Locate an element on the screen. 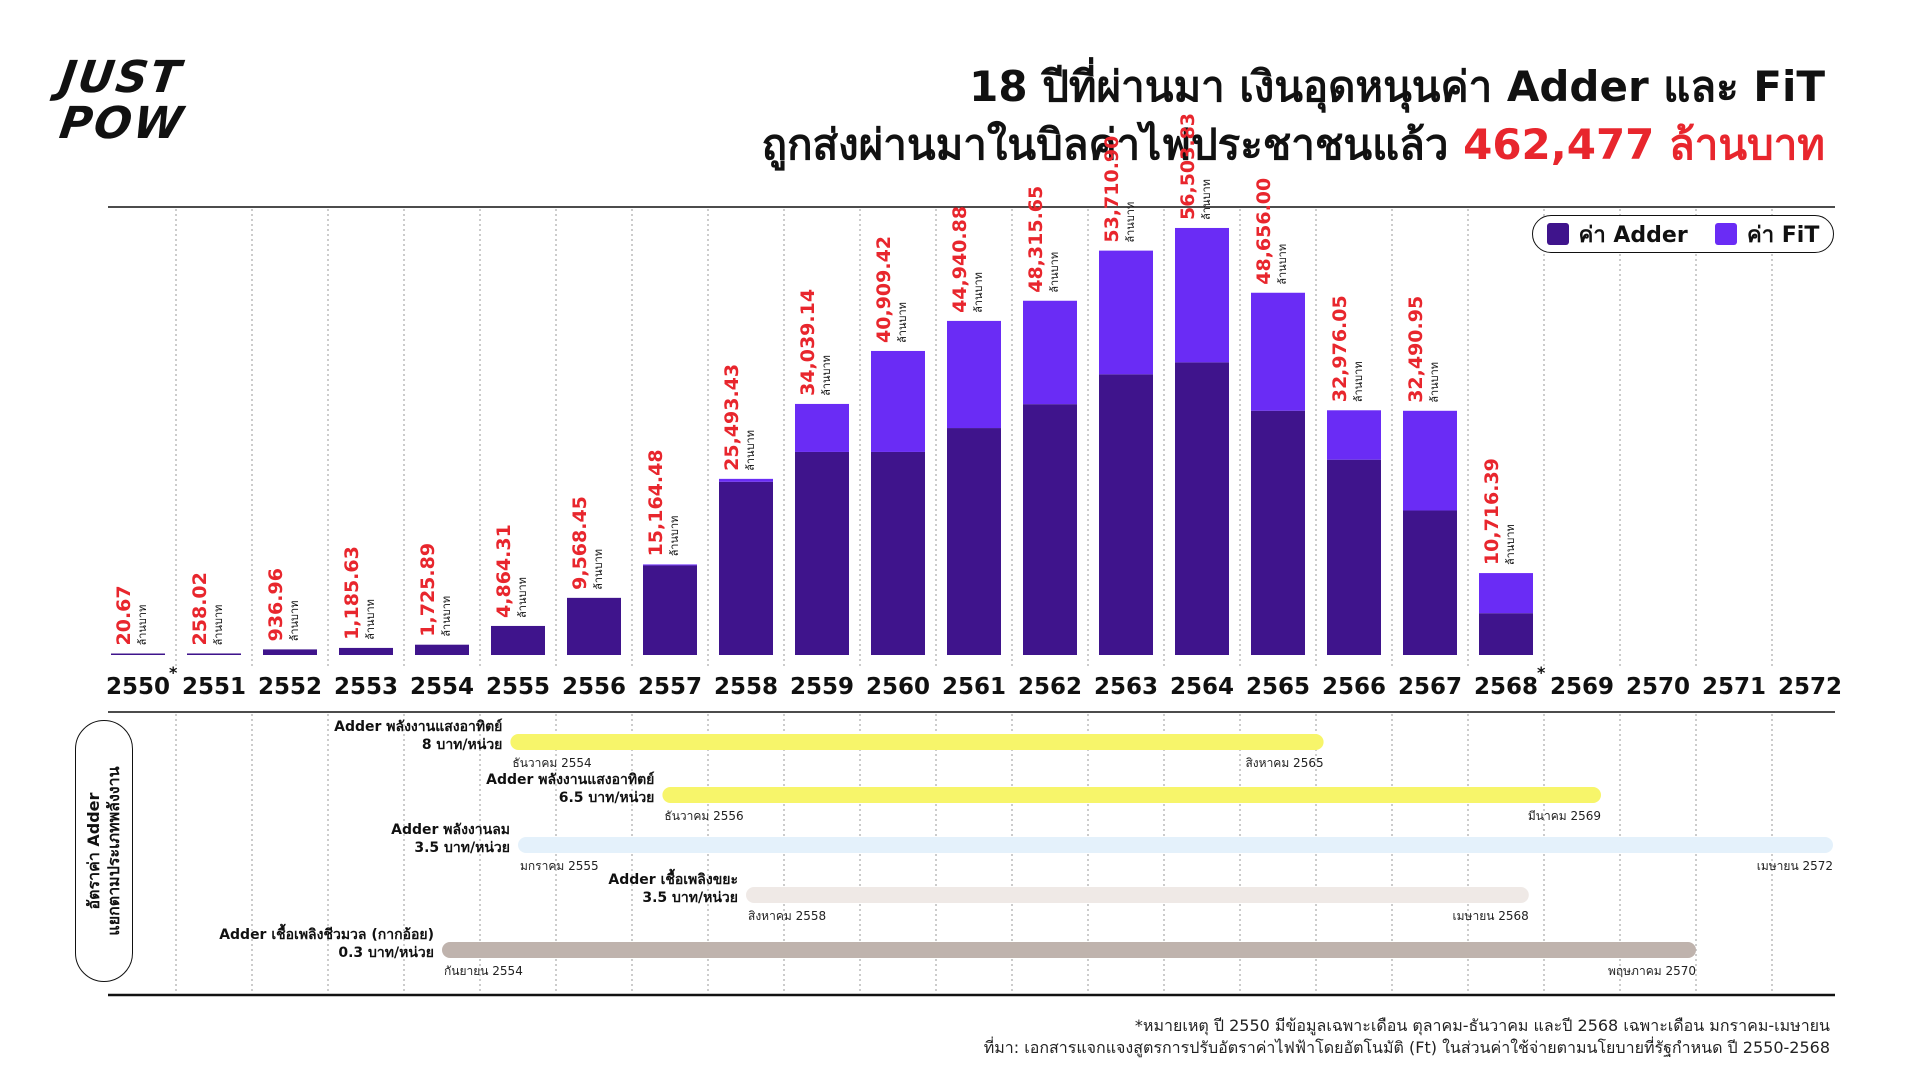  legend-item-adder: ค่า Adder is located at coordinates (1617, 234).